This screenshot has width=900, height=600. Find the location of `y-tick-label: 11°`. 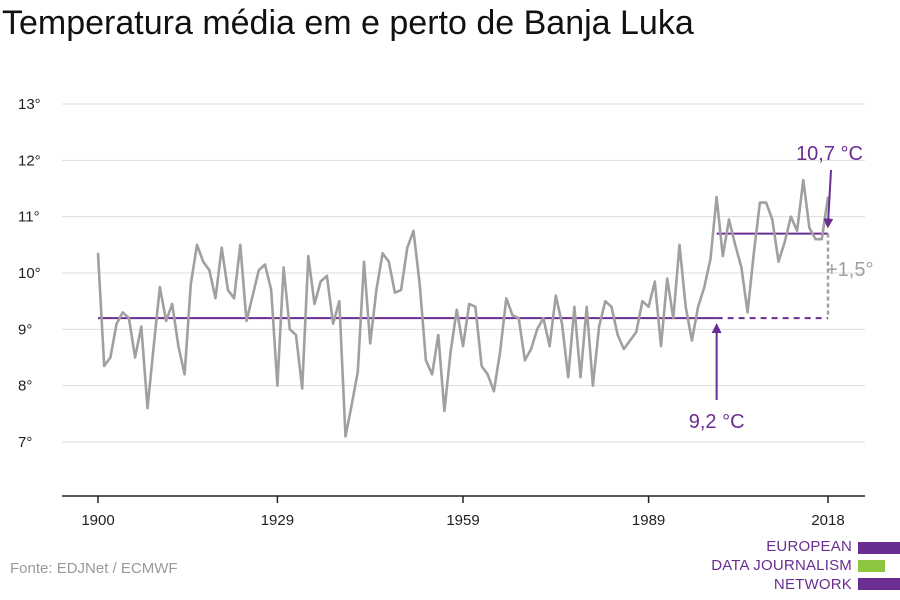

y-tick-label: 11° is located at coordinates (29, 217).